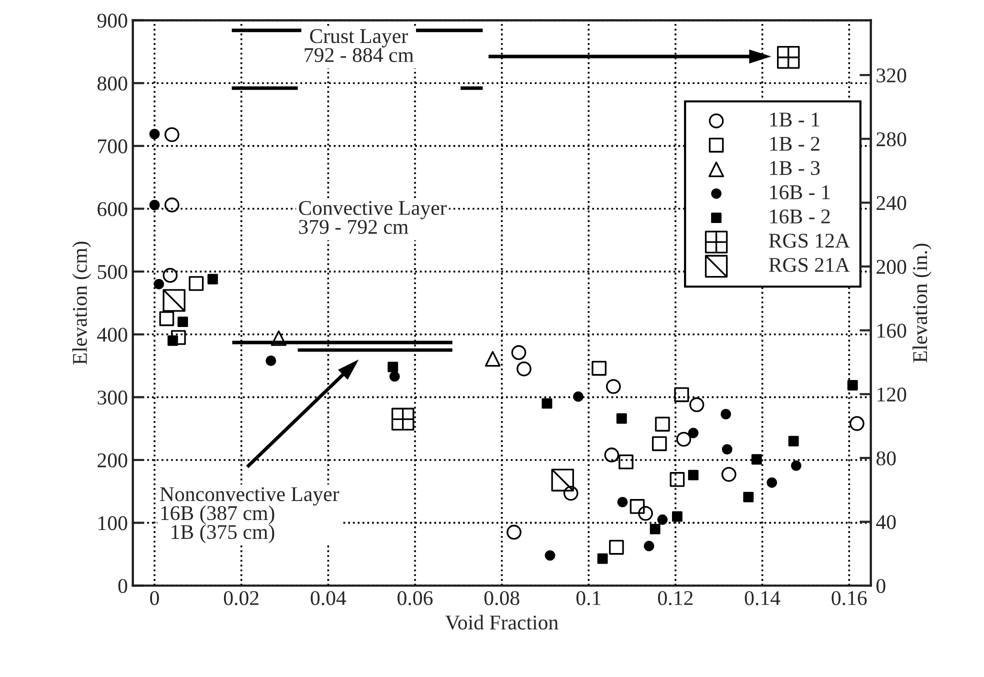  What do you see at coordinates (762, 598) in the screenshot?
I see `x-tick-label: 0.14` at bounding box center [762, 598].